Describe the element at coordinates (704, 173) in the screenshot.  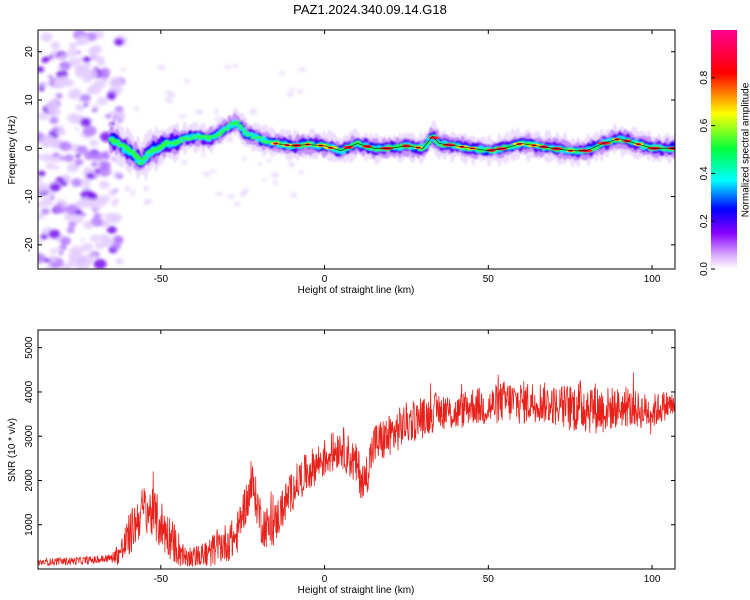
I see `colorbar-tick-label: 0.4` at that location.